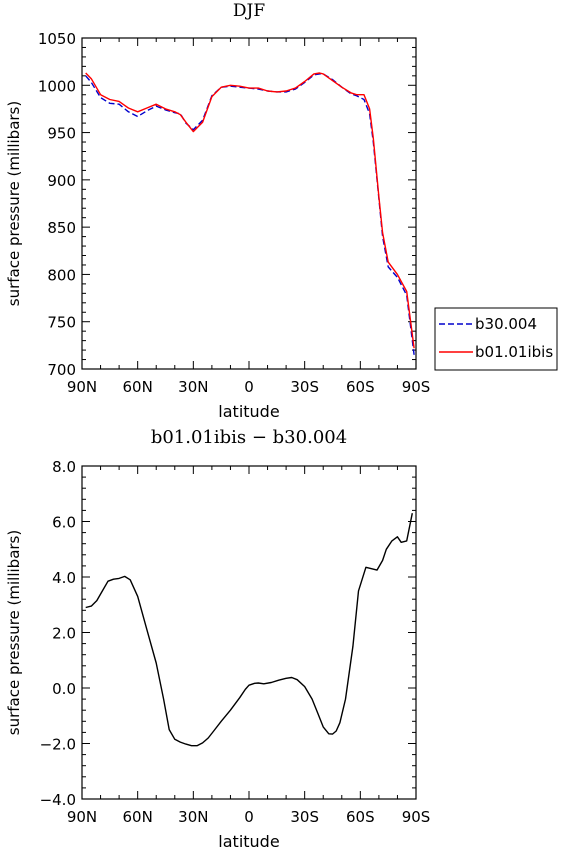  I want to click on y-tick-label: 700, so click(61, 370).